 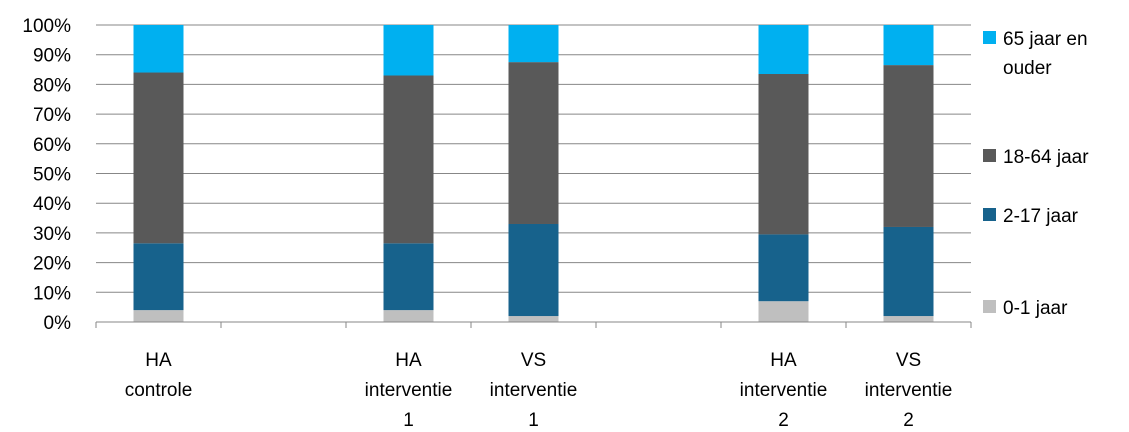 I want to click on legend-label: 65 jaar en ouder, so click(x=1045, y=54).